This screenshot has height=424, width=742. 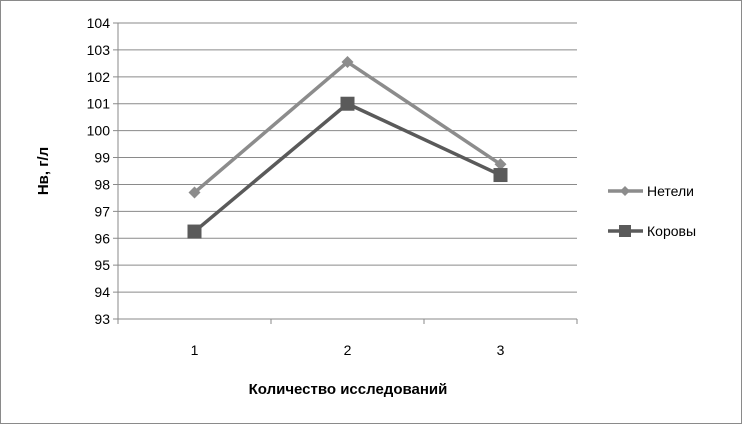 What do you see at coordinates (99, 131) in the screenshot?
I see `y-tick-label: 100` at bounding box center [99, 131].